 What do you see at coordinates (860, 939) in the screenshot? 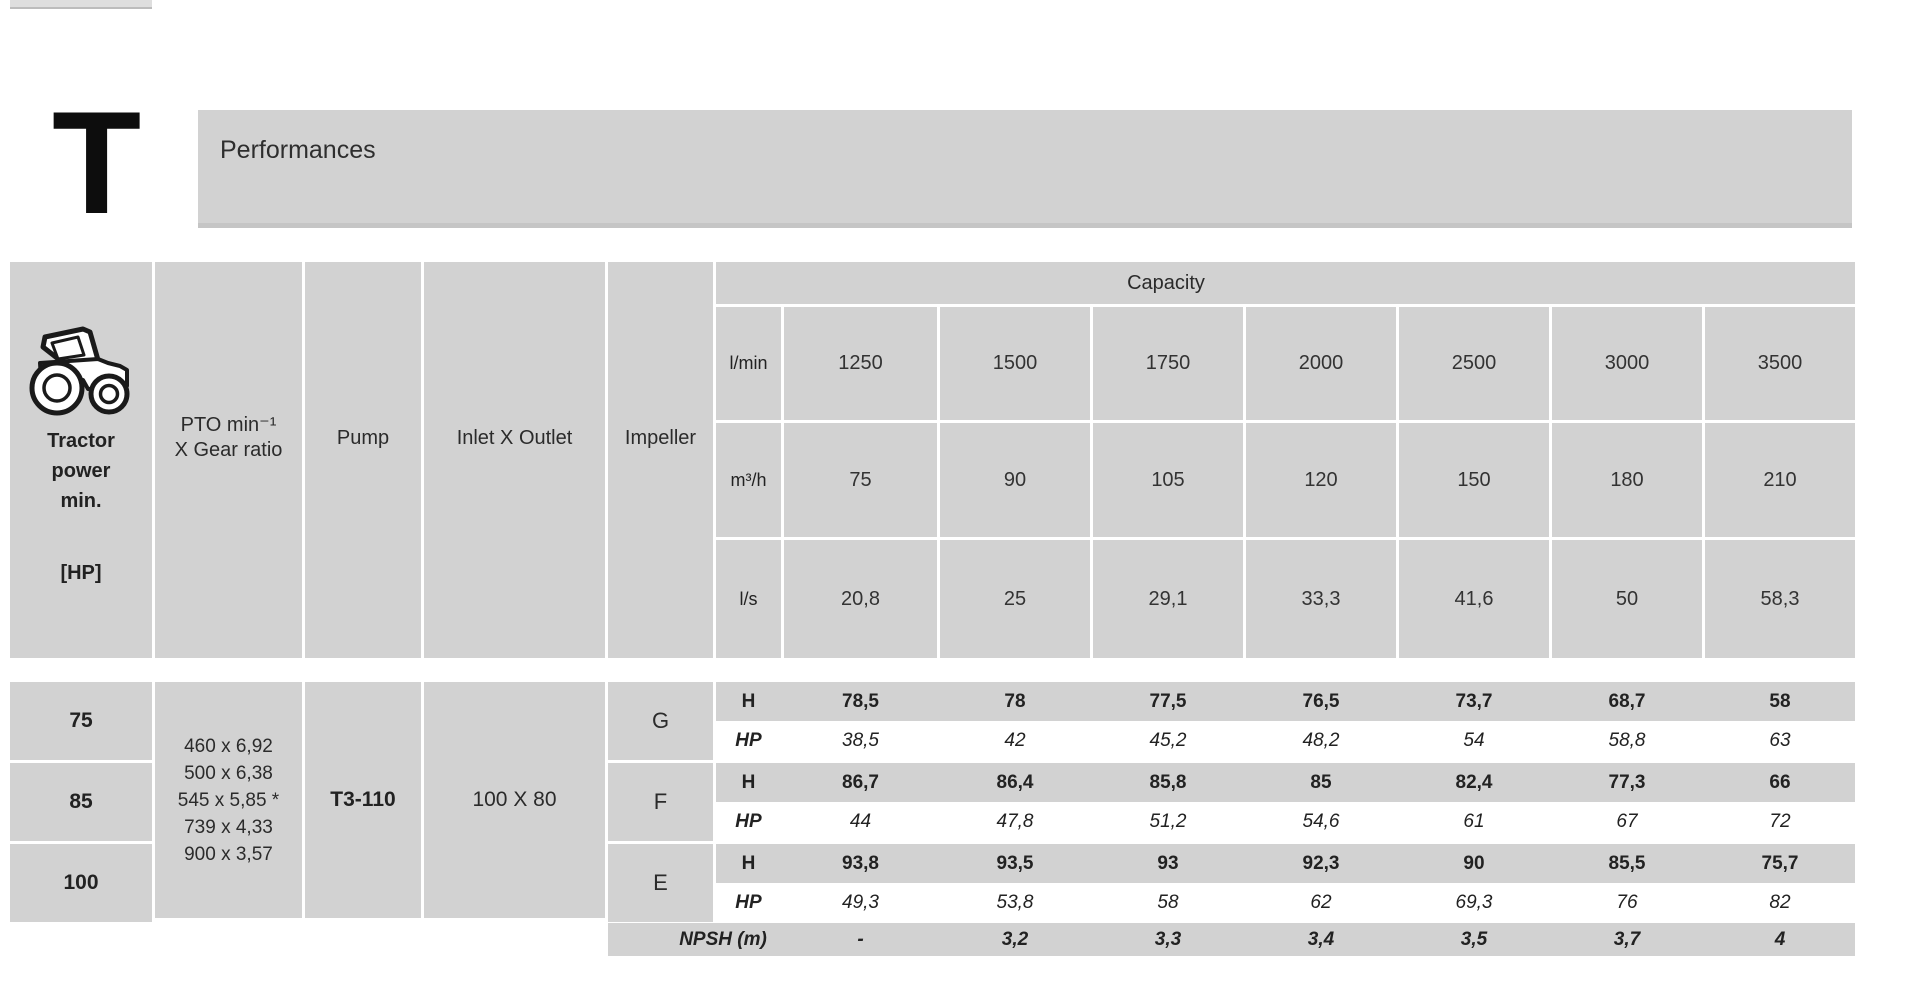
I see `npsh-value-cell: -` at bounding box center [860, 939].